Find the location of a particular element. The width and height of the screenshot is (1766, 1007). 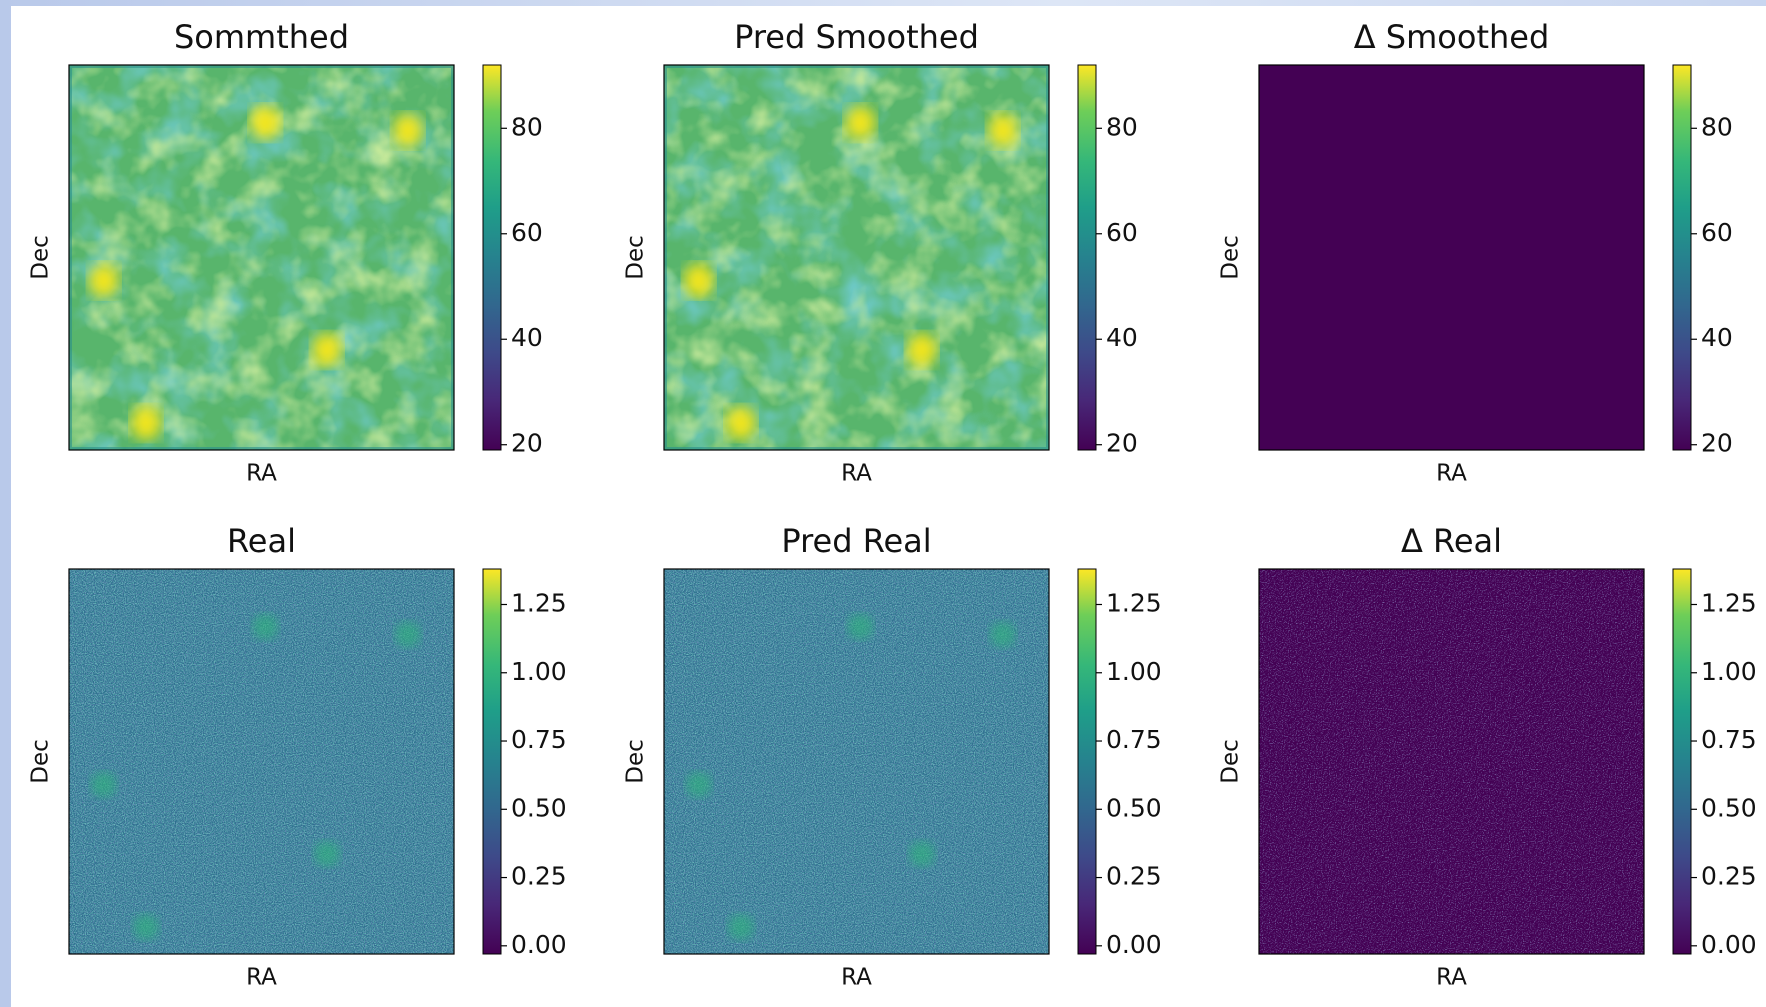

panel: Δ Smoothed RA Dec 20 40 60 80 is located at coordinates (1475, 252).